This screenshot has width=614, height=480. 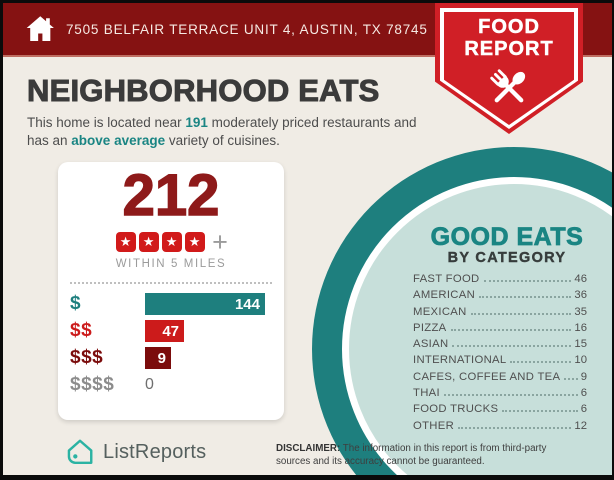 I want to click on category-row: AMERICAN 36, so click(x=498, y=295).